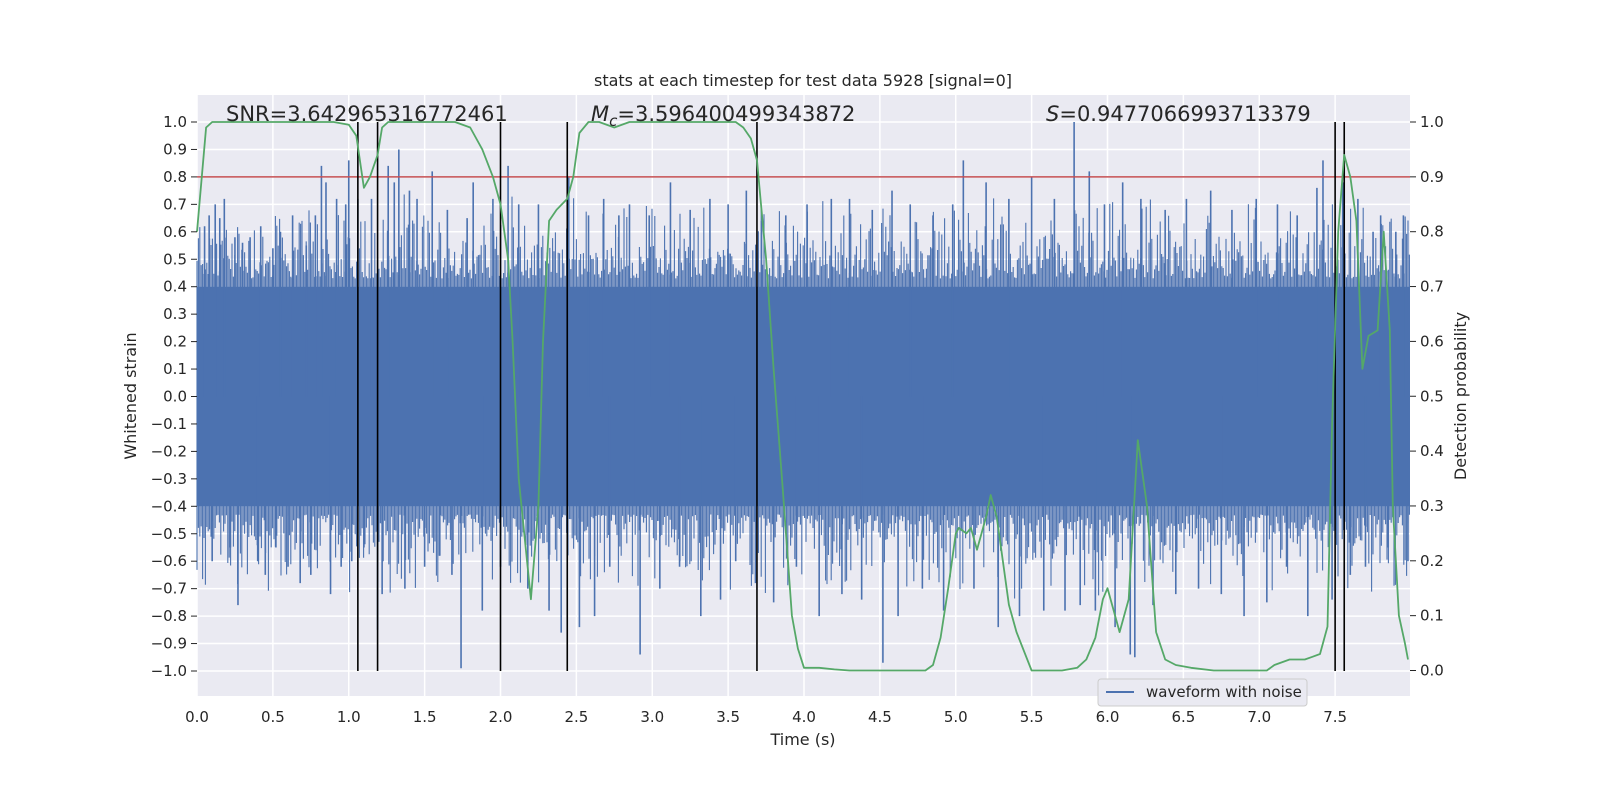  I want to click on y-right-tick-label: 0.0, so click(1432, 671).